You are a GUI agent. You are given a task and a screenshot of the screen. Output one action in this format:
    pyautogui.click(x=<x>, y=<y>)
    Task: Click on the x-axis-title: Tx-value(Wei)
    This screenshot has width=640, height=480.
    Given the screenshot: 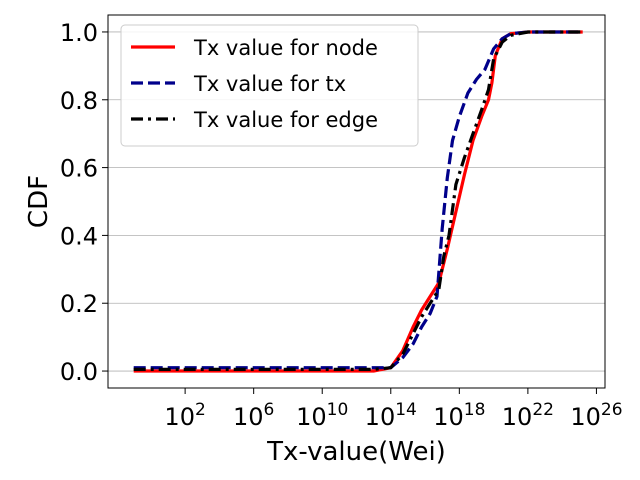 What is the action you would take?
    pyautogui.click(x=356, y=452)
    